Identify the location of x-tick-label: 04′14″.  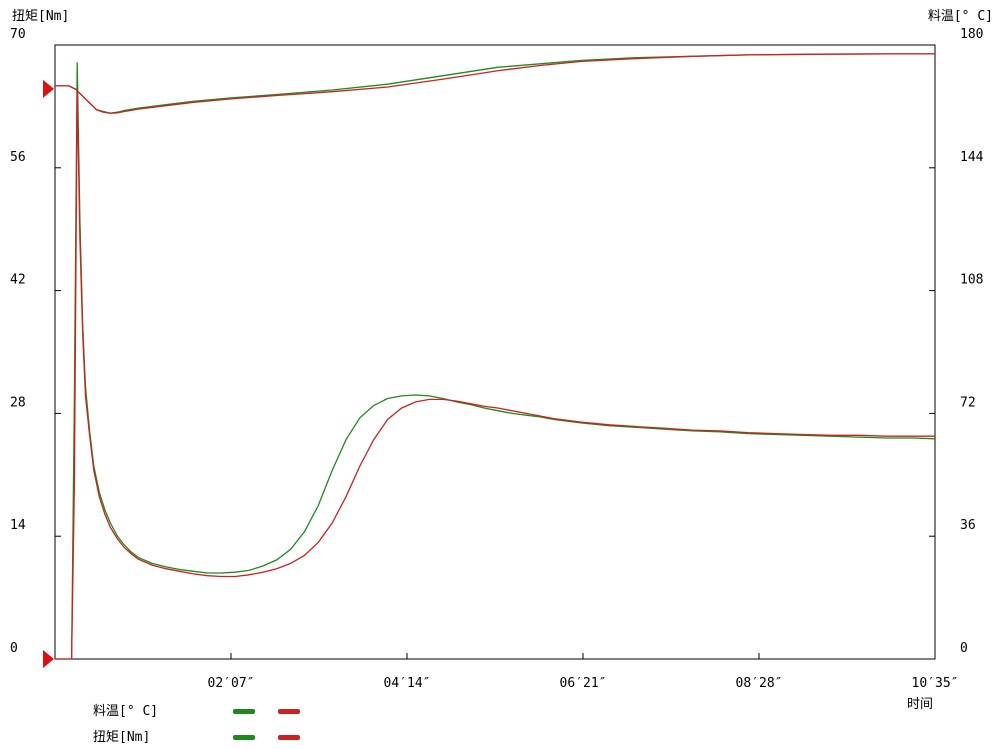
(407, 683).